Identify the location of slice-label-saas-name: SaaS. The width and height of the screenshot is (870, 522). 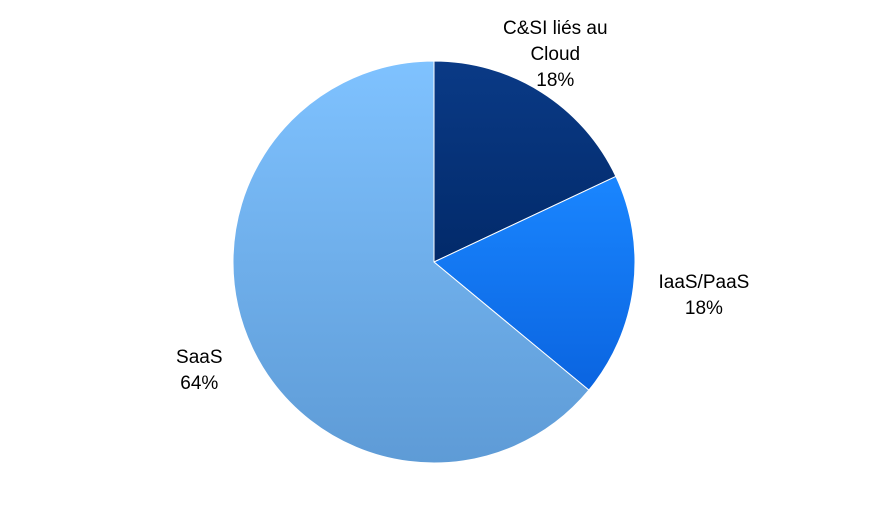
(199, 357).